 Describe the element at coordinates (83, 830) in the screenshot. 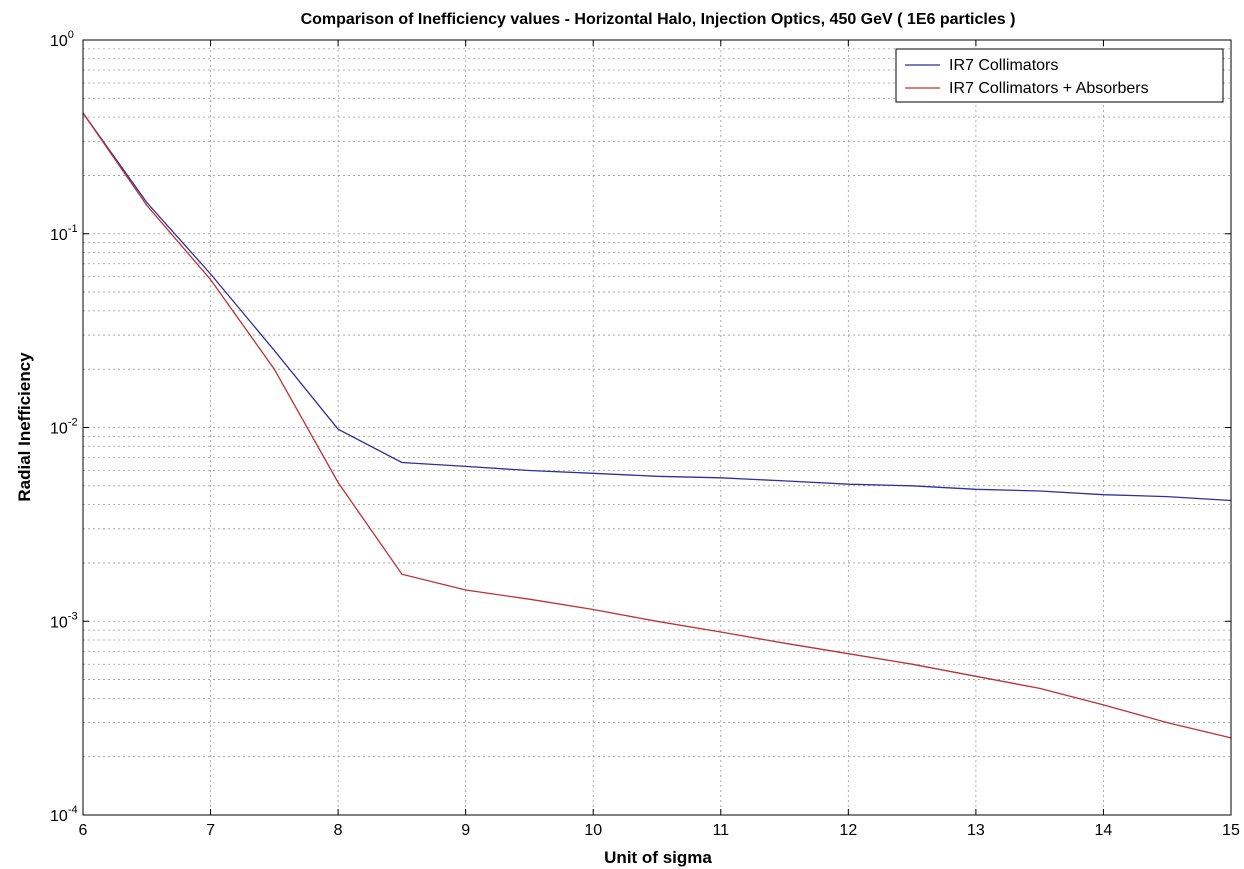

I see `x-tick-label: 6` at that location.